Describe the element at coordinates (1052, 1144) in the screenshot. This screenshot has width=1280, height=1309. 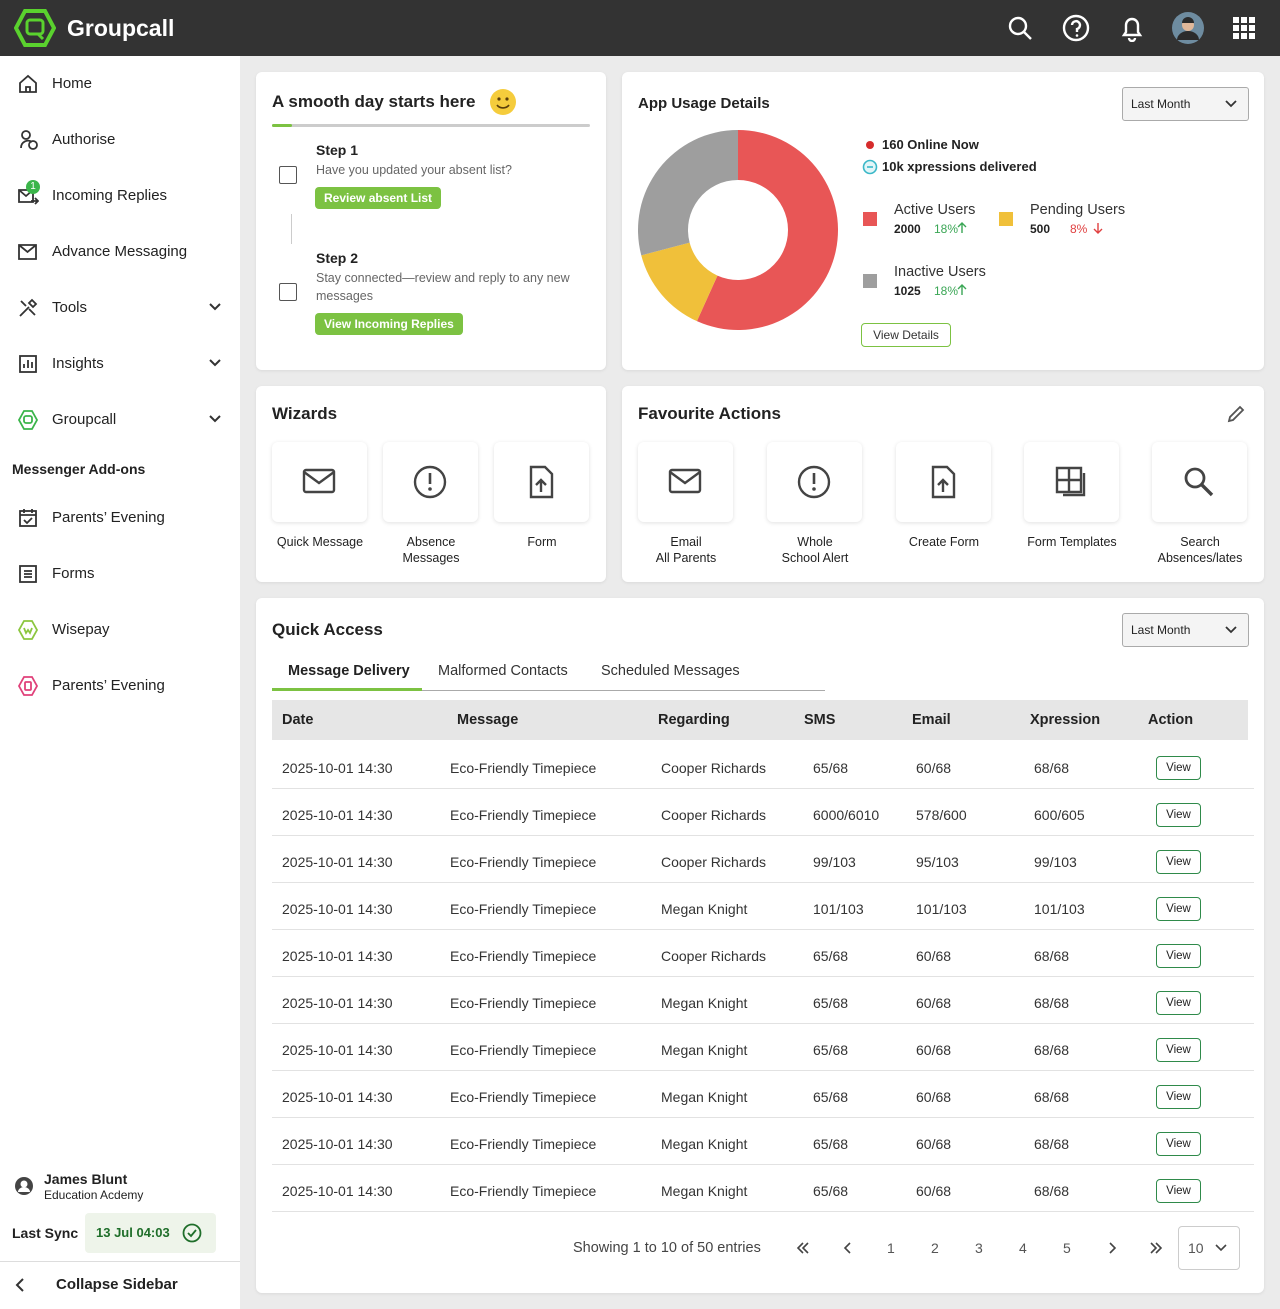
I see `table-cell: 68/68` at that location.